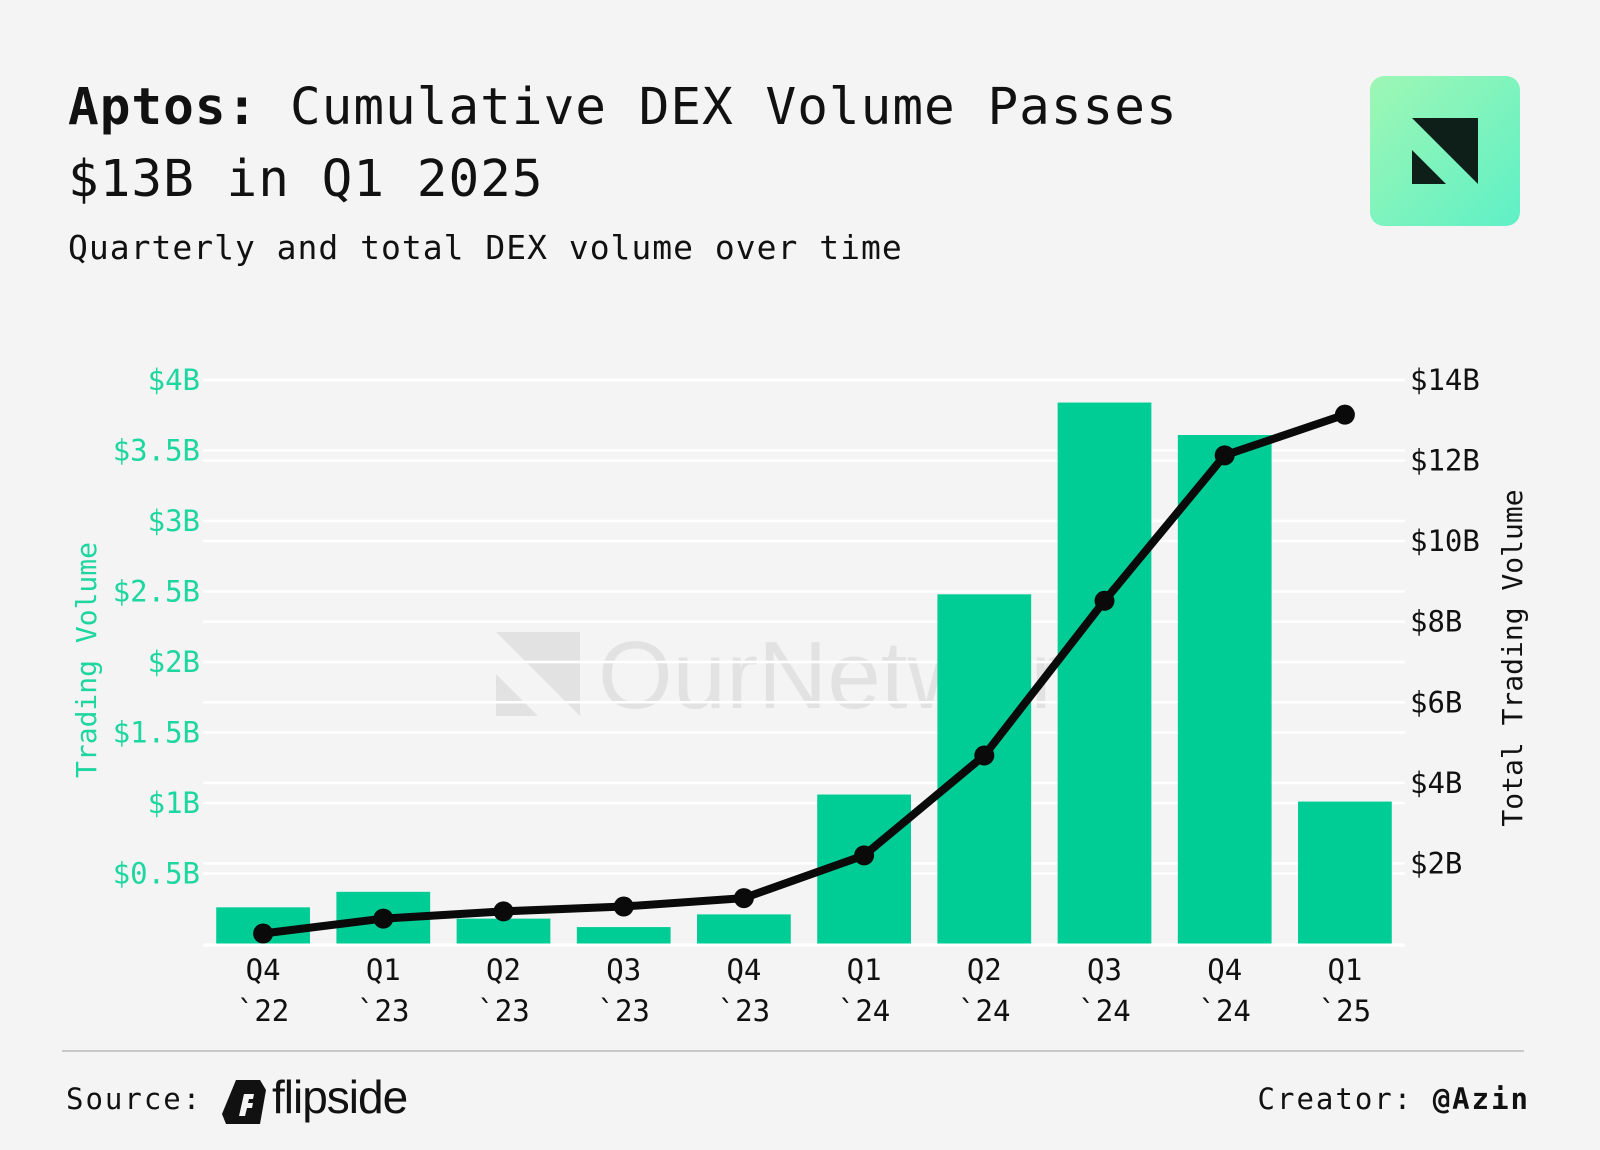 This screenshot has height=1150, width=1600. I want to click on x-tick-year: `22, so click(263, 1011).